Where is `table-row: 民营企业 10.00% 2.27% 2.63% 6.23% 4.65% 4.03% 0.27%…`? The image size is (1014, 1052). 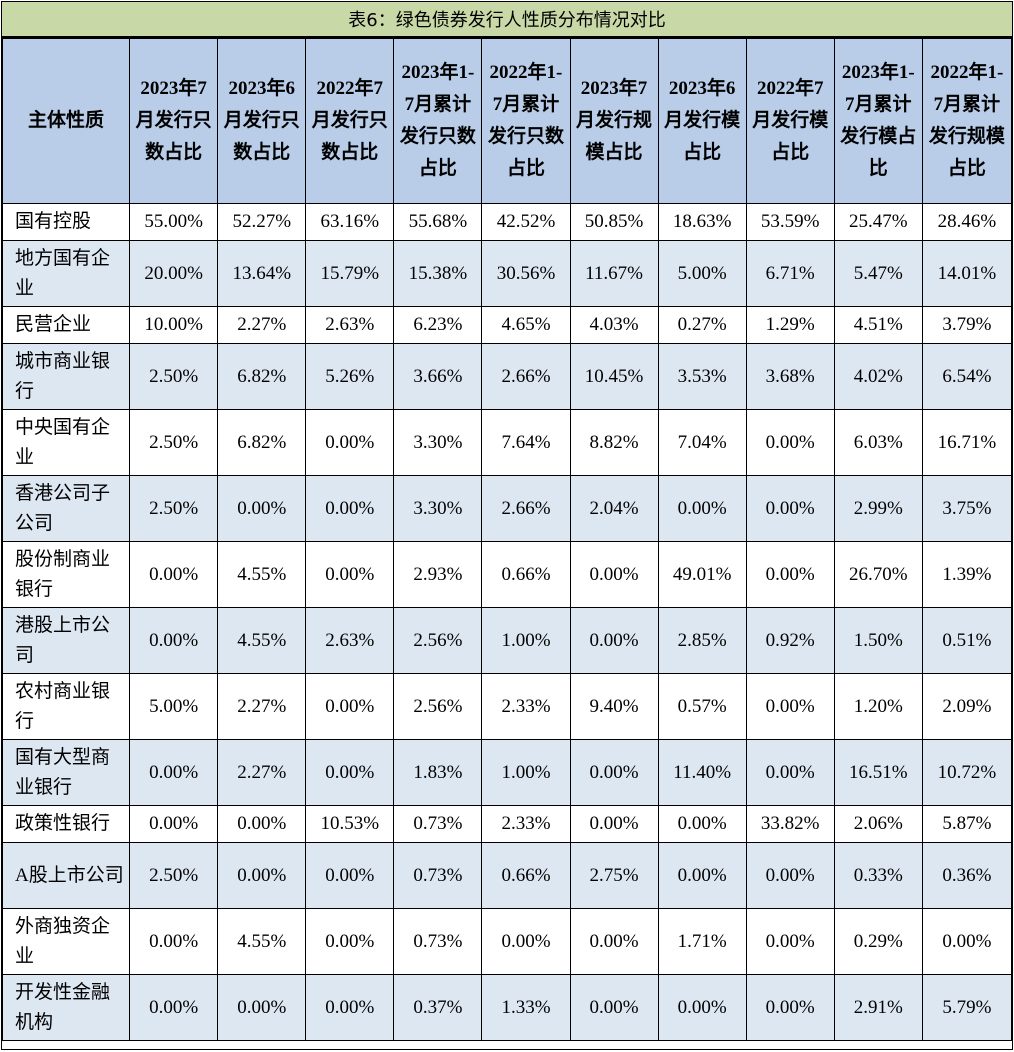
table-row: 民营企业 10.00% 2.27% 2.63% 6.23% 4.65% 4.03% 0.27%… is located at coordinates (507, 325).